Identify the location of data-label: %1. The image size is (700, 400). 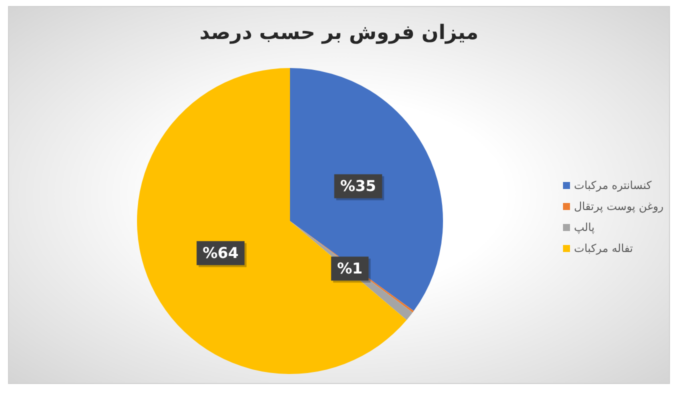
(350, 269).